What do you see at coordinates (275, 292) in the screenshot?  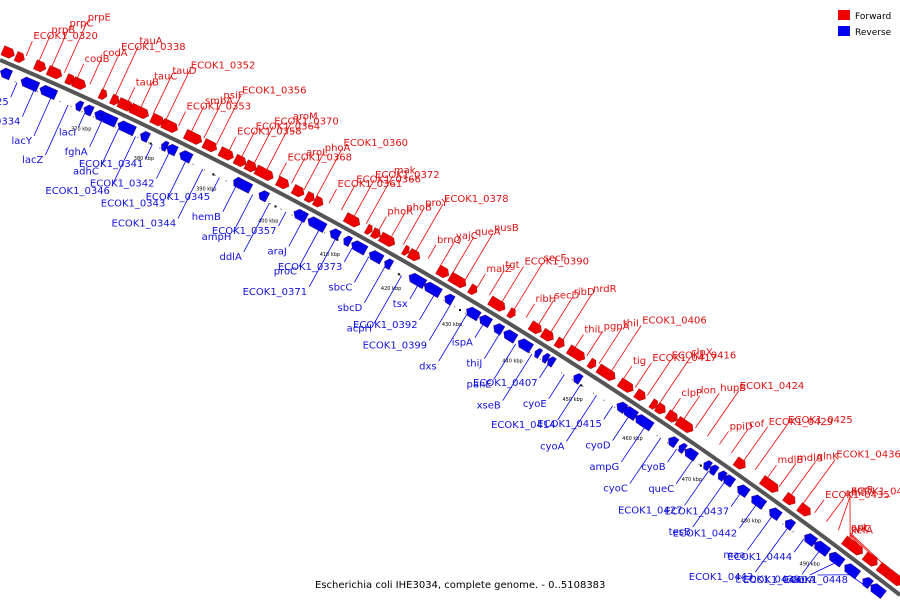 I see `reverse-gene-label: ECOK1_0371` at bounding box center [275, 292].